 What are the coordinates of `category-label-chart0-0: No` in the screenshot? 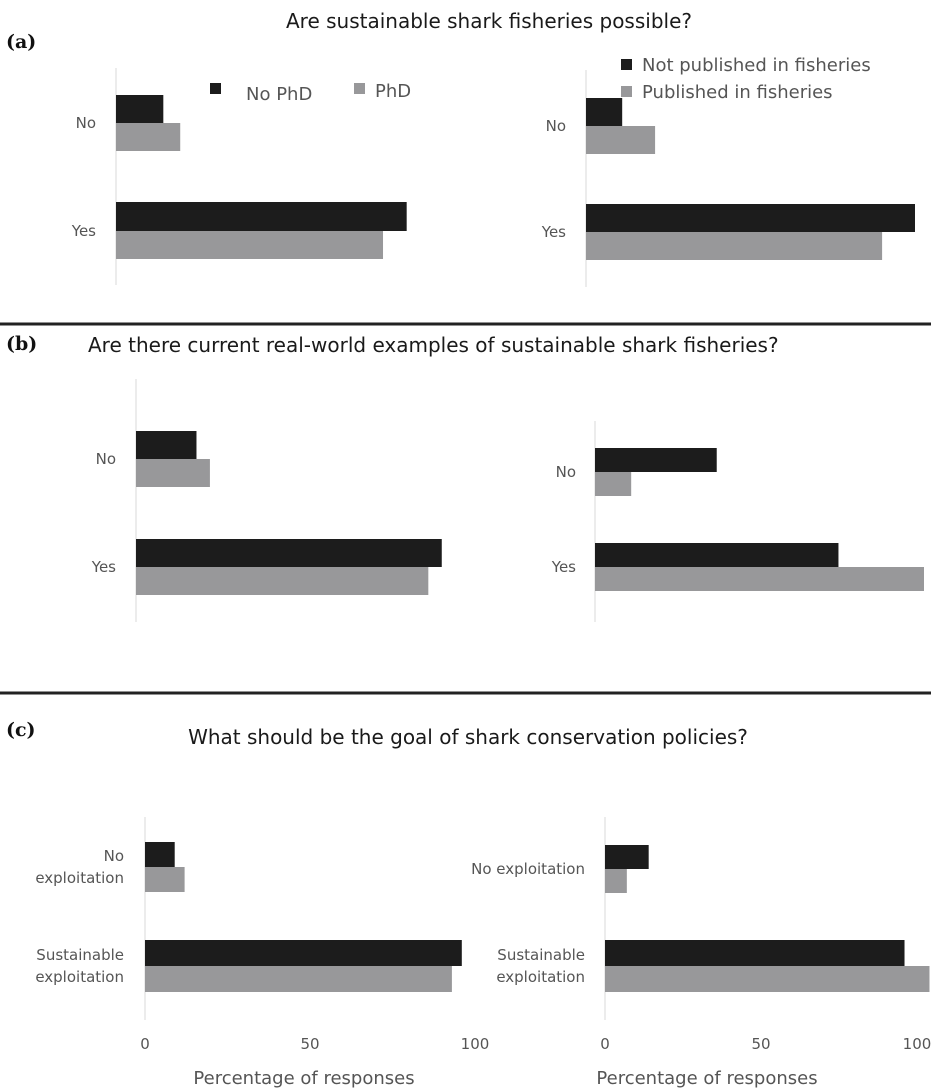 It's located at (86, 123).